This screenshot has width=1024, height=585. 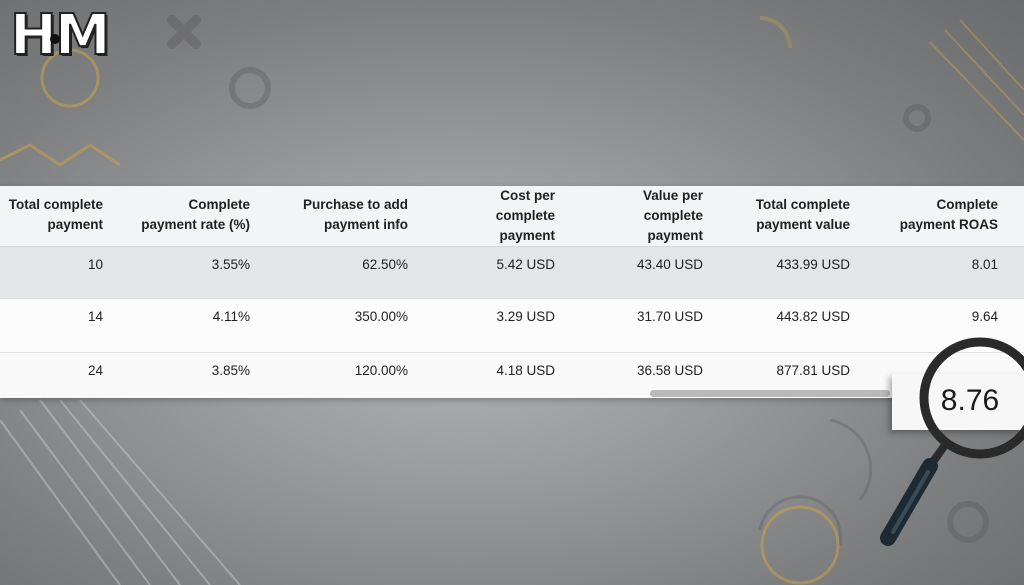 I want to click on header-line: payment rate (%), so click(x=195, y=224).